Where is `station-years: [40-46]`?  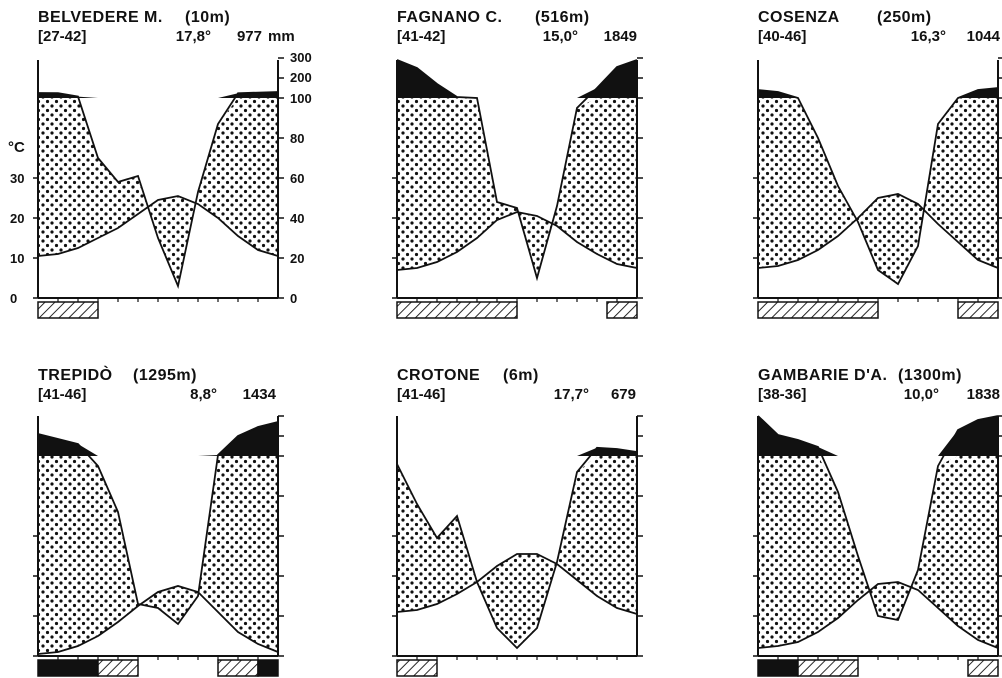
station-years: [40-46] is located at coordinates (782, 36).